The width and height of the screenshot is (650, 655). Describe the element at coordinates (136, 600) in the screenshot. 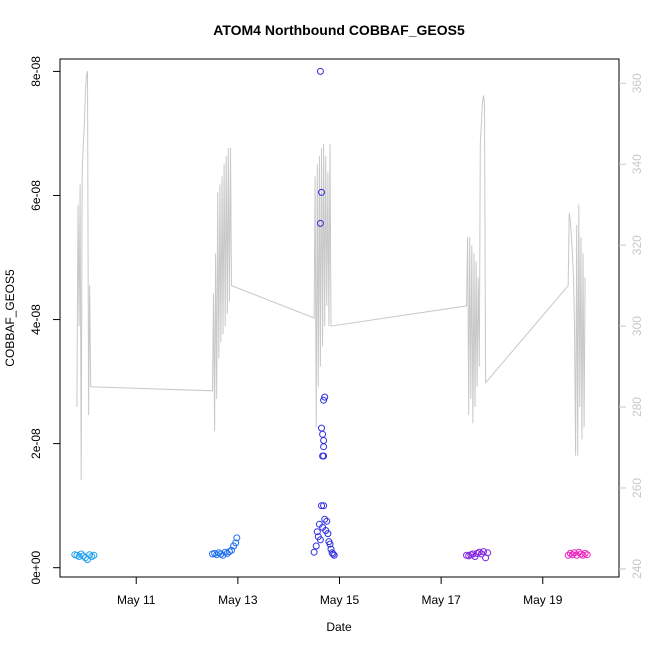

I see `x-tick-label: May 11` at that location.